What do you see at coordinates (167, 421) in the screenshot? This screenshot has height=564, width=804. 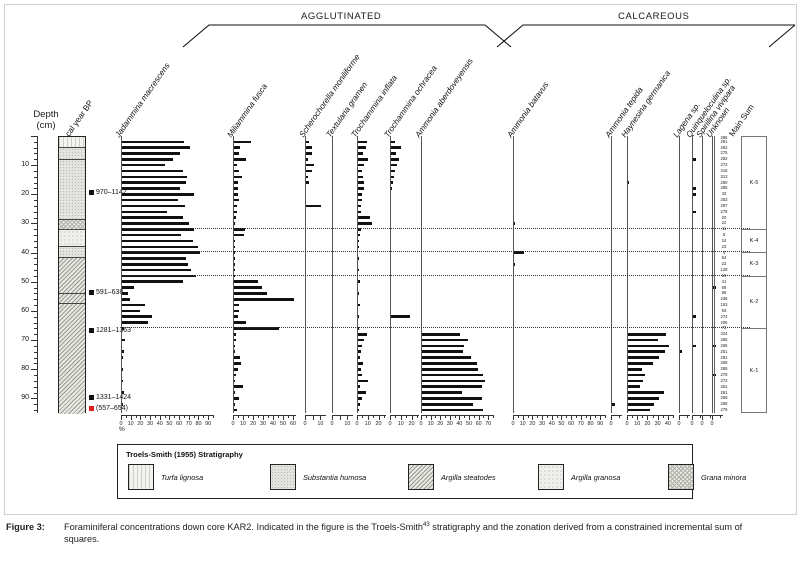 I see `taxon-x-axis: 0 10 20 30 40 50 60 70 80 90` at bounding box center [167, 421].